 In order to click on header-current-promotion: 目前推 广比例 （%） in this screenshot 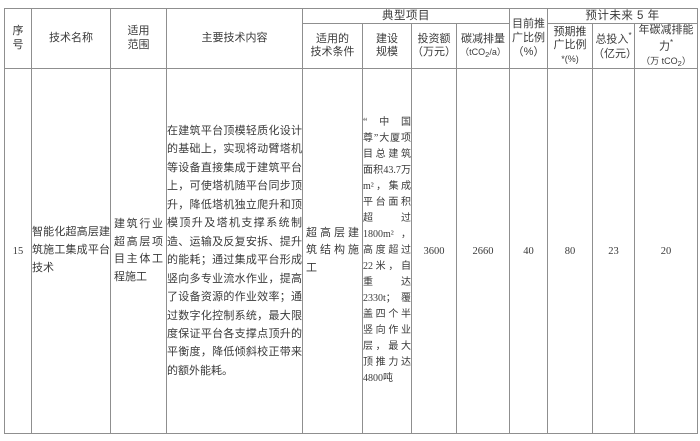, I will do `click(528, 38)`.